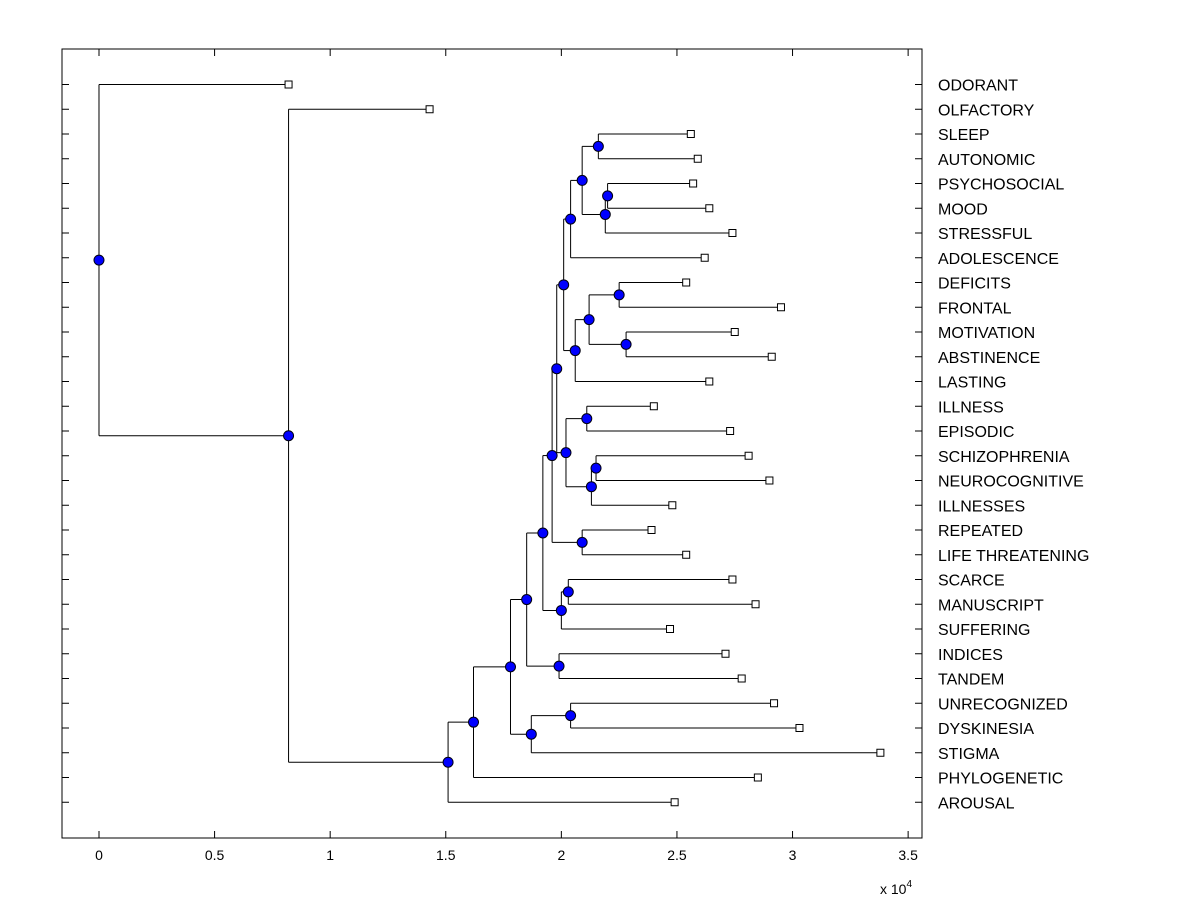 This screenshot has width=1200, height=900. Describe the element at coordinates (976, 803) in the screenshot. I see `leaf-label: AROUSAL` at that location.